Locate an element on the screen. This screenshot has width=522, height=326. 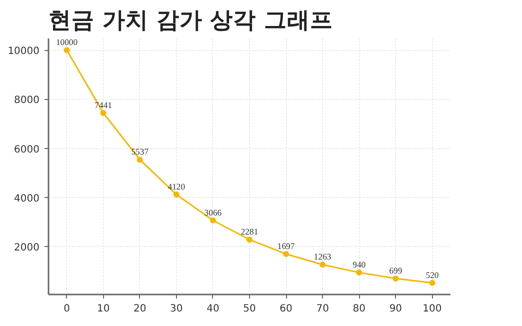
data-label: 940 is located at coordinates (359, 265).